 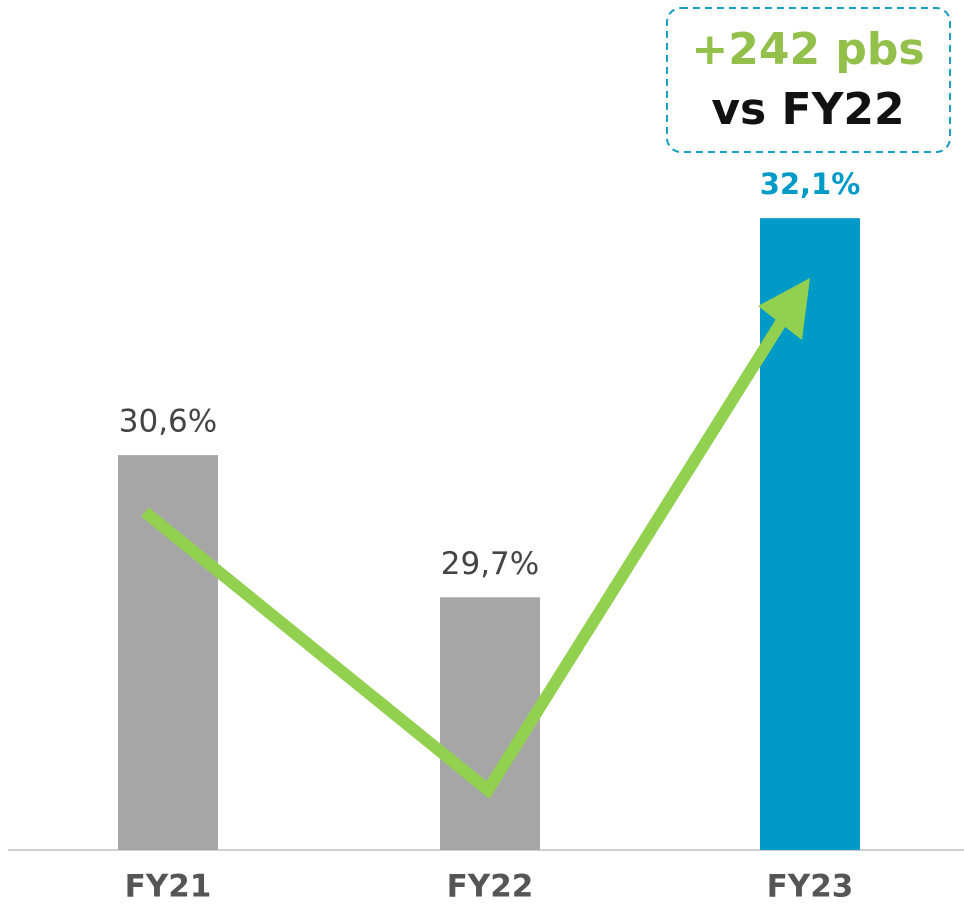 I want to click on value-label: 30,6%, so click(x=168, y=422).